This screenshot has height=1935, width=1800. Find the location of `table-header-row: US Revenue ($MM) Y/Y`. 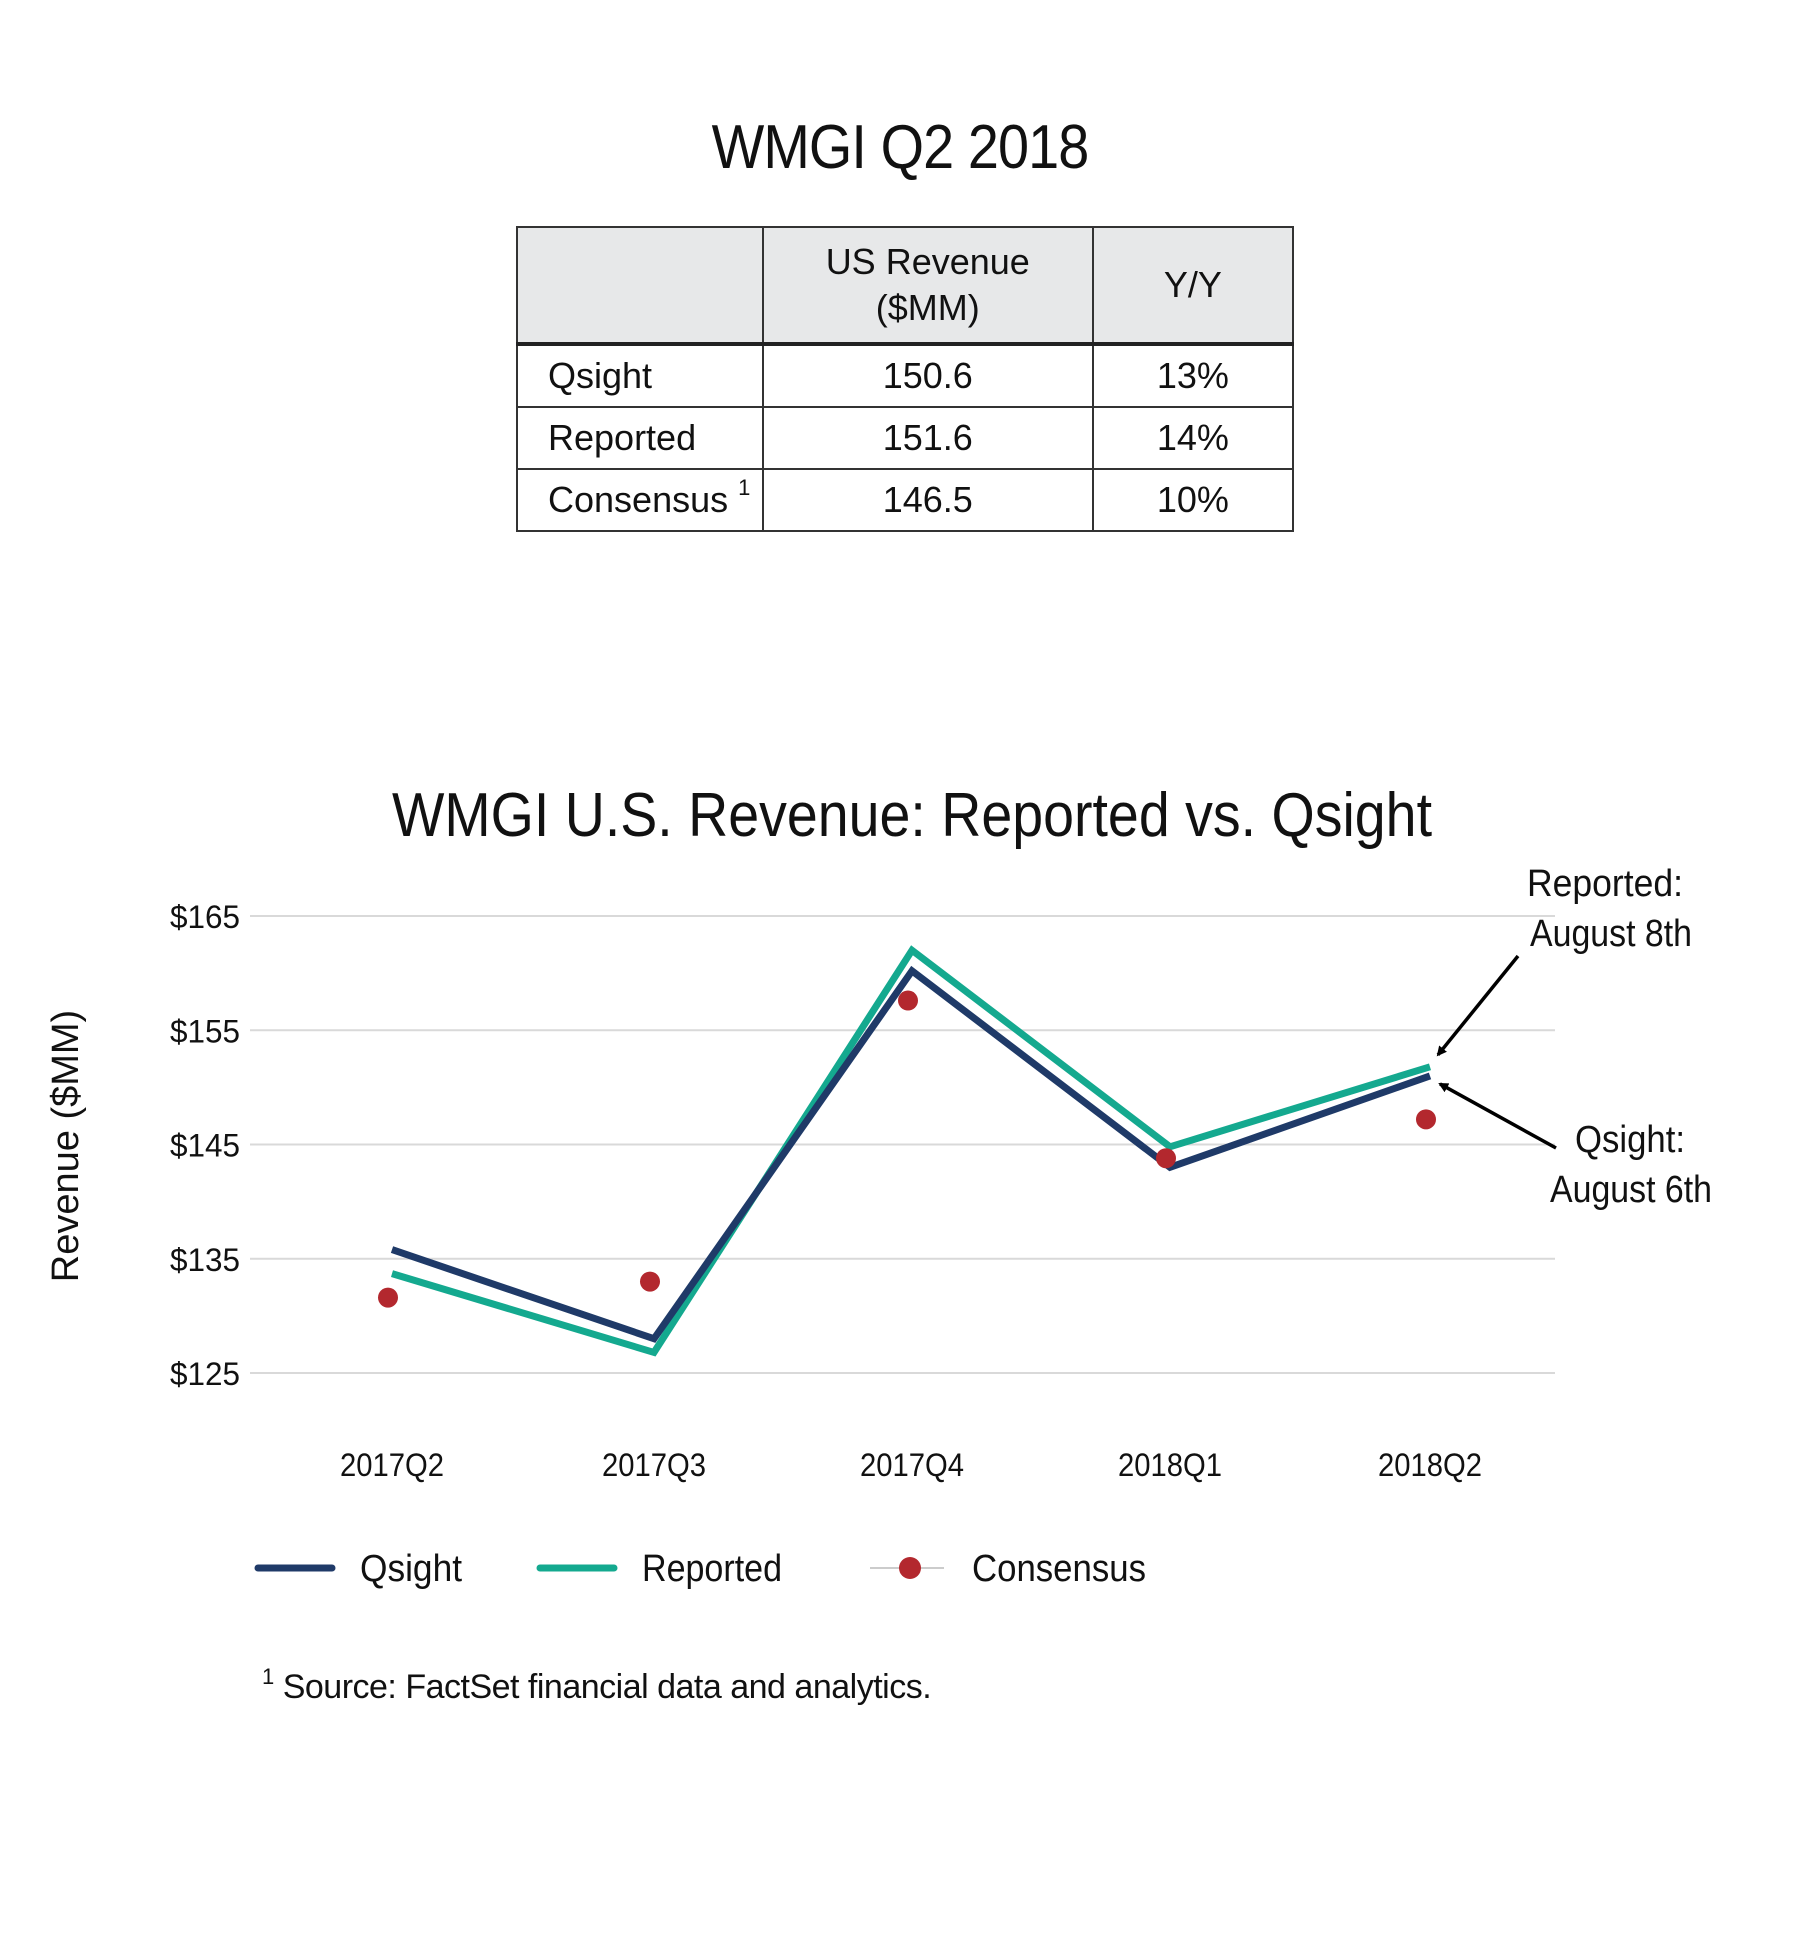

table-header-row: US Revenue ($MM) Y/Y is located at coordinates (905, 286).